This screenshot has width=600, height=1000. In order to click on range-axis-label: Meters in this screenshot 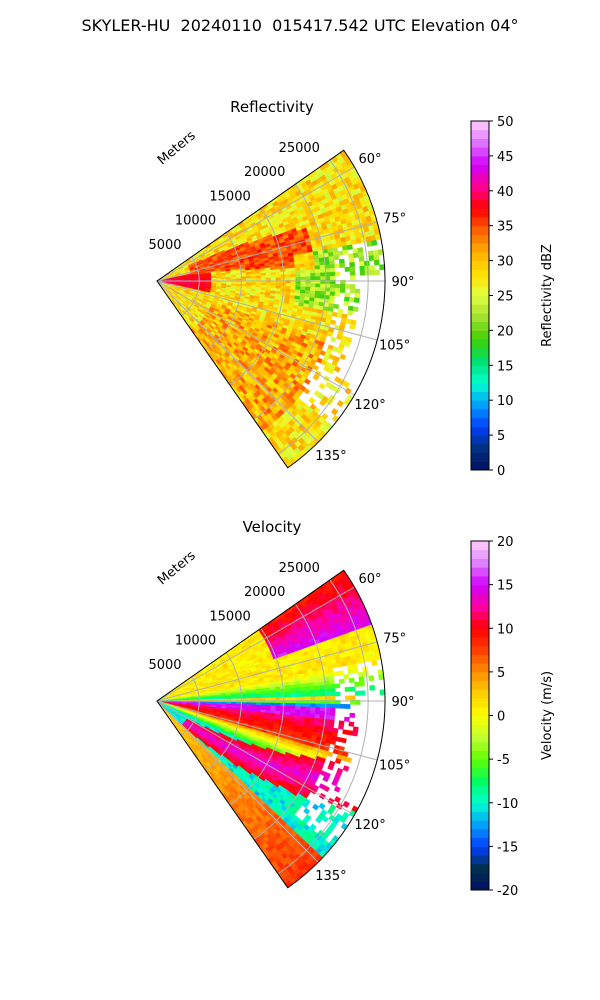, I will do `click(177, 148)`.